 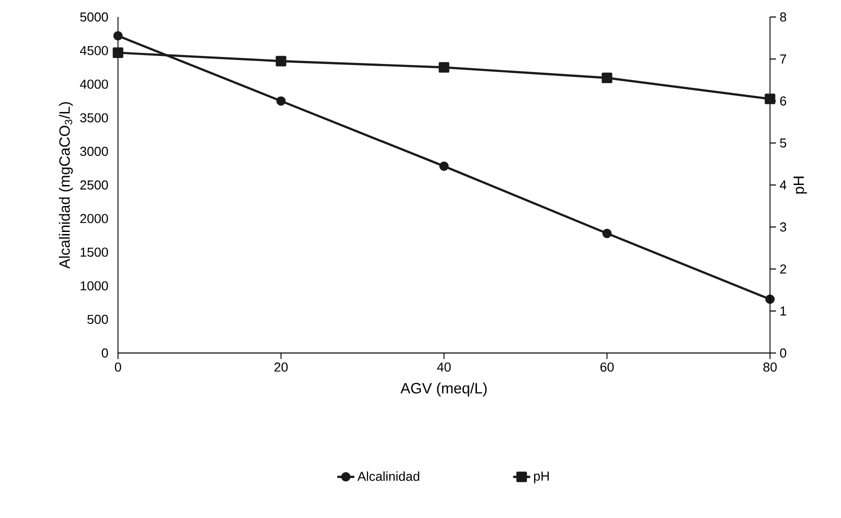 What do you see at coordinates (94, 151) in the screenshot?
I see `y-tick-label: 3000` at bounding box center [94, 151].